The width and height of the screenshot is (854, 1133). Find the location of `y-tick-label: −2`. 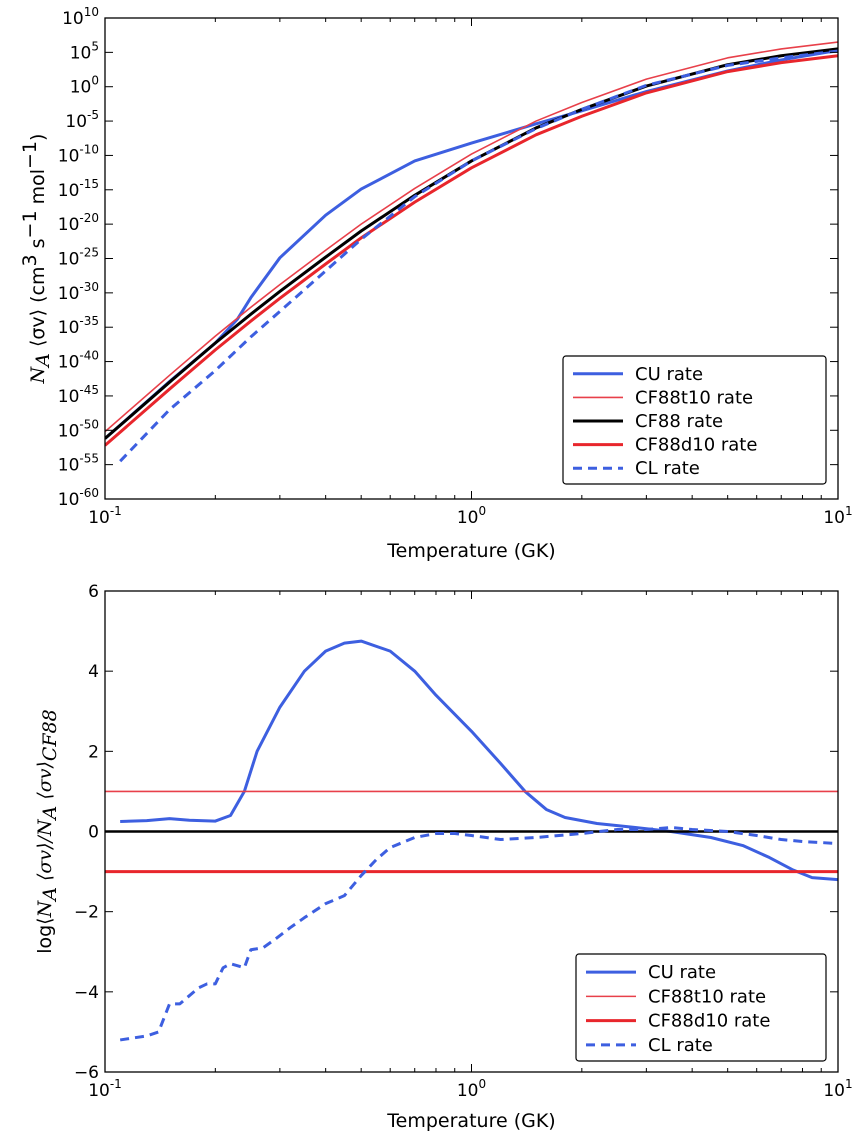

y-tick-label: −2 is located at coordinates (86, 913).